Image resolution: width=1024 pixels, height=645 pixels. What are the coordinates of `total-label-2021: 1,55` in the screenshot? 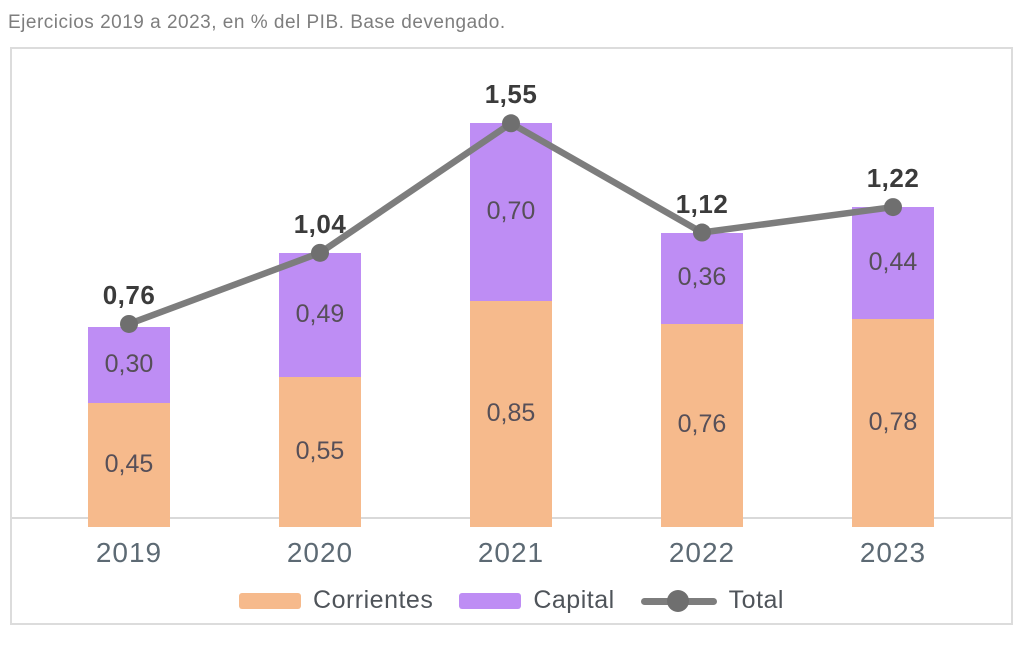 It's located at (511, 94).